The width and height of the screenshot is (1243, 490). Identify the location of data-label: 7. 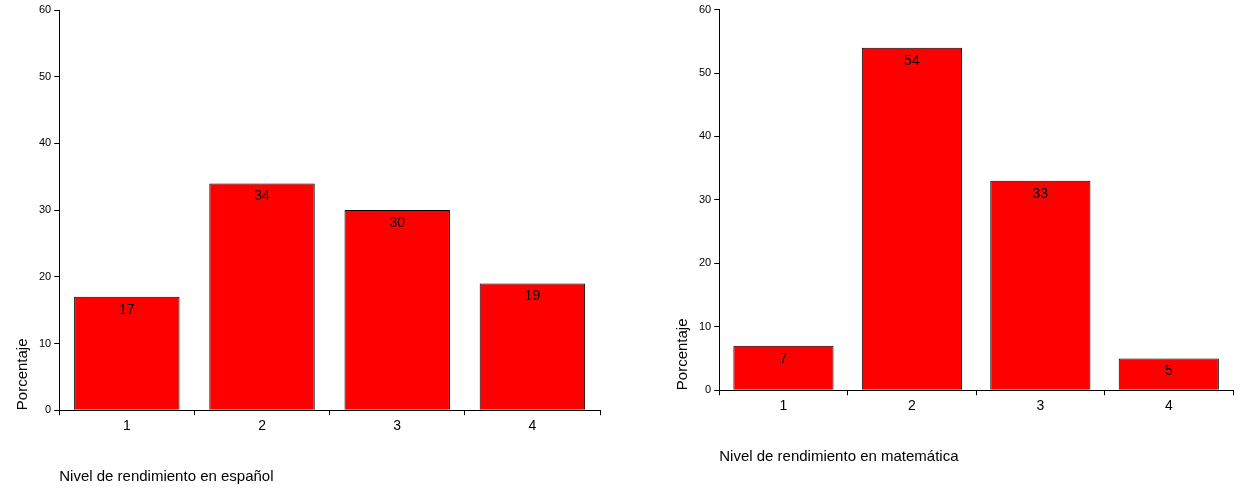
(783, 357).